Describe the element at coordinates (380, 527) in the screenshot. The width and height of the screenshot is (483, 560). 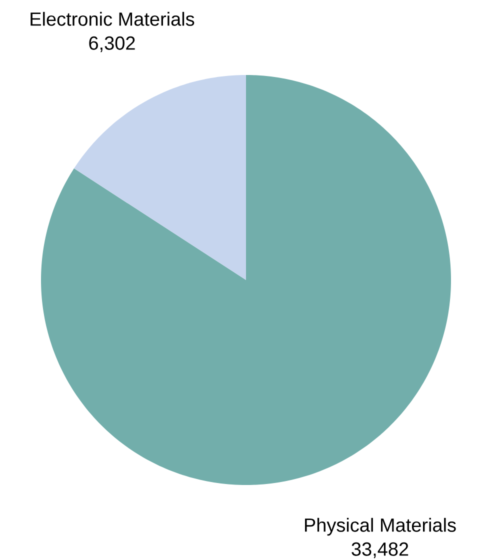
I see `slice-label: Physical Materials` at that location.